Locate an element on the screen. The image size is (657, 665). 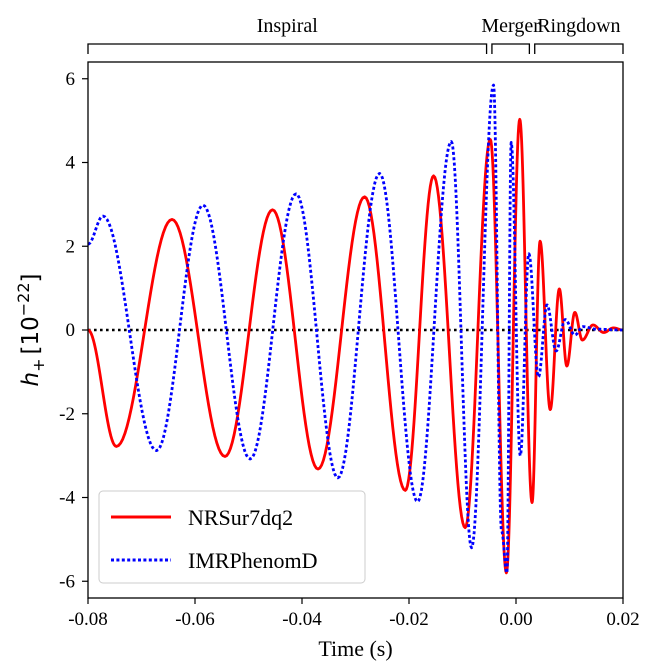
x-tick-label: -0.04 is located at coordinates (302, 619).